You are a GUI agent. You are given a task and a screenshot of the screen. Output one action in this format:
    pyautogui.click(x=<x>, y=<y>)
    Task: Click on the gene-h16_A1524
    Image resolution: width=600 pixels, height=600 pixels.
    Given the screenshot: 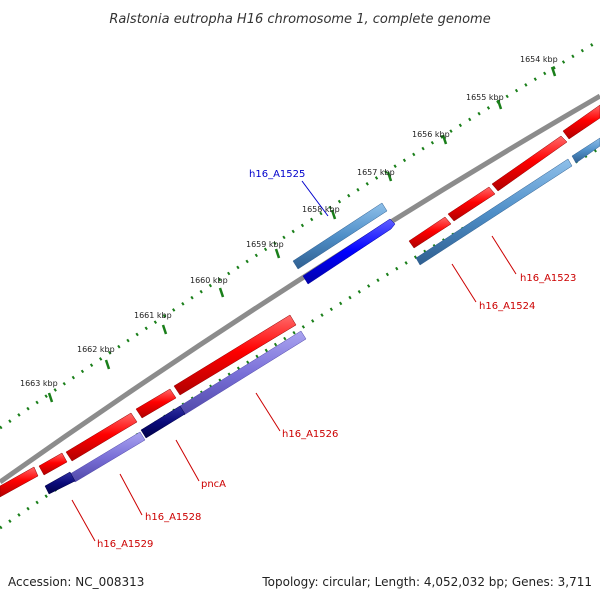 What is the action you would take?
    pyautogui.click(x=452, y=217)
    